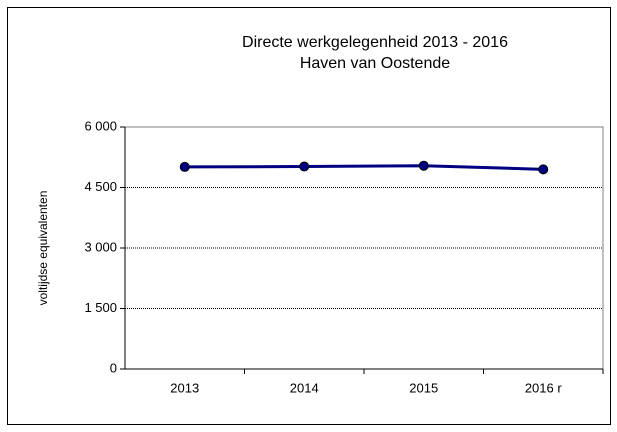  Describe the element at coordinates (100, 307) in the screenshot. I see `y-tick-label: 1 500` at that location.